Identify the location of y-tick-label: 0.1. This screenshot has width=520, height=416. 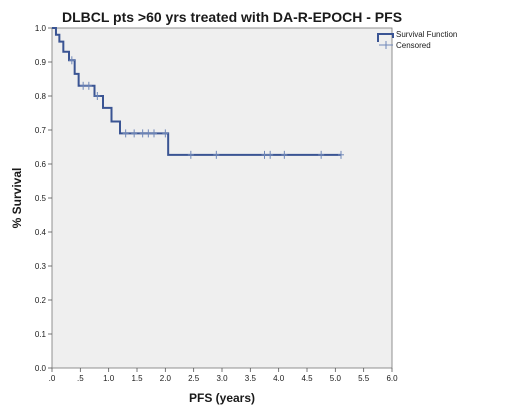
(41, 334).